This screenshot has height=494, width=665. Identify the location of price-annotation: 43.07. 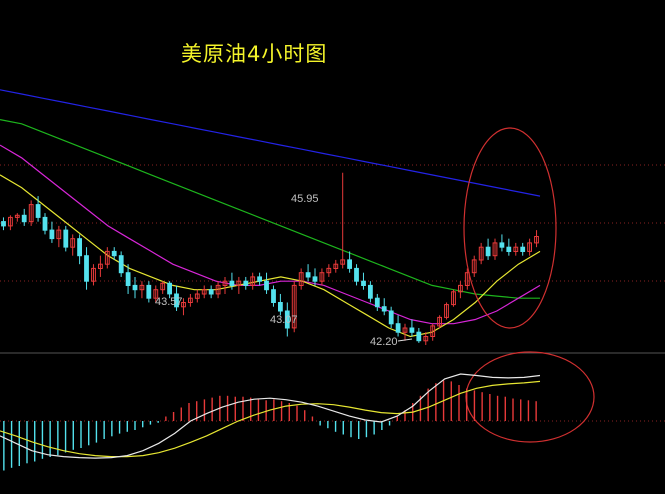
(284, 320).